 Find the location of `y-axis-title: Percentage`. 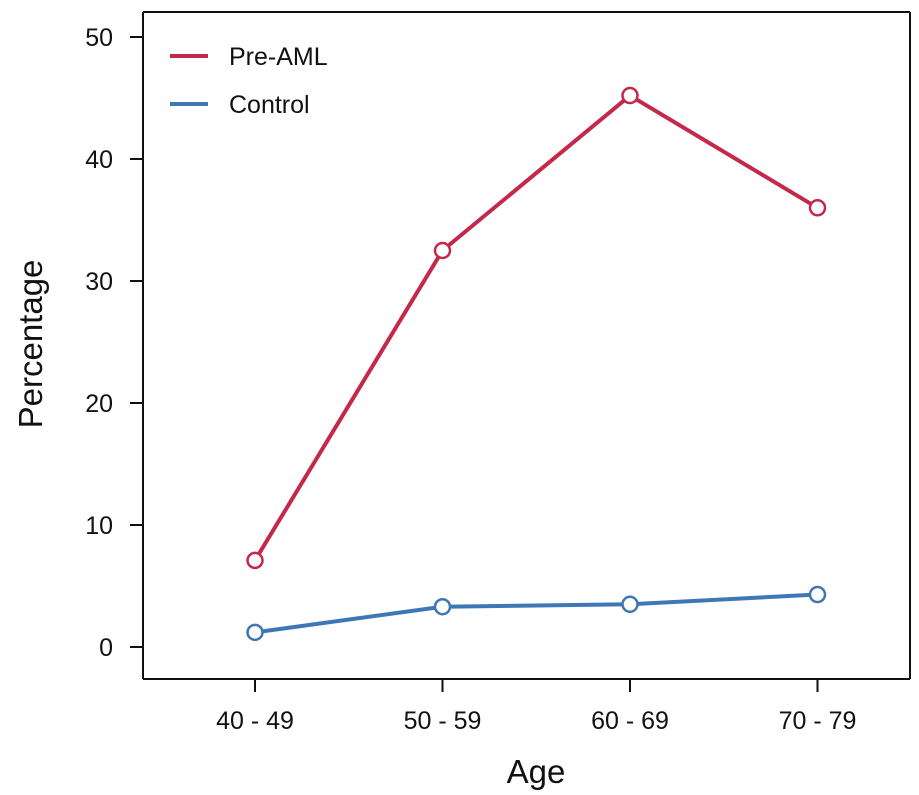

y-axis-title: Percentage is located at coordinates (30, 344).